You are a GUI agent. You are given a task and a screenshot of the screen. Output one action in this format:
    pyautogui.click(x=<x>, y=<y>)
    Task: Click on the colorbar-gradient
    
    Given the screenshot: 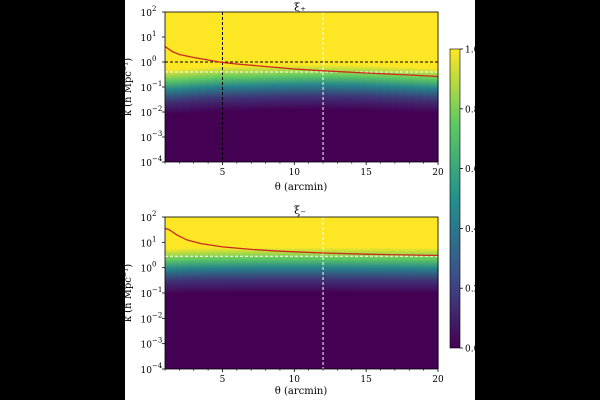 What is the action you would take?
    pyautogui.click(x=455, y=198)
    